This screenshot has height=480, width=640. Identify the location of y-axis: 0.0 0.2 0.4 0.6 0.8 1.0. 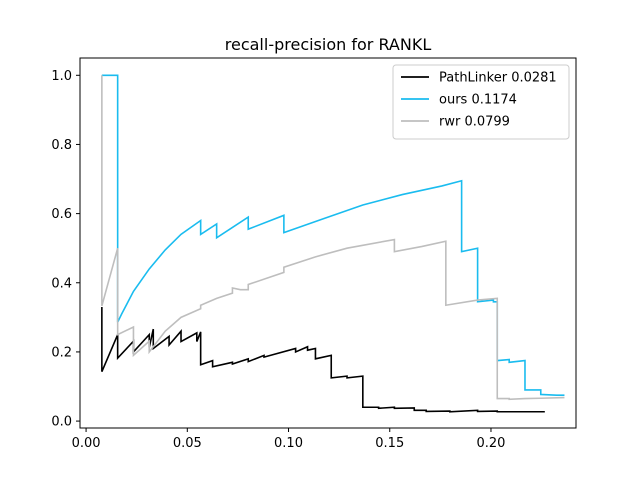
(65, 249).